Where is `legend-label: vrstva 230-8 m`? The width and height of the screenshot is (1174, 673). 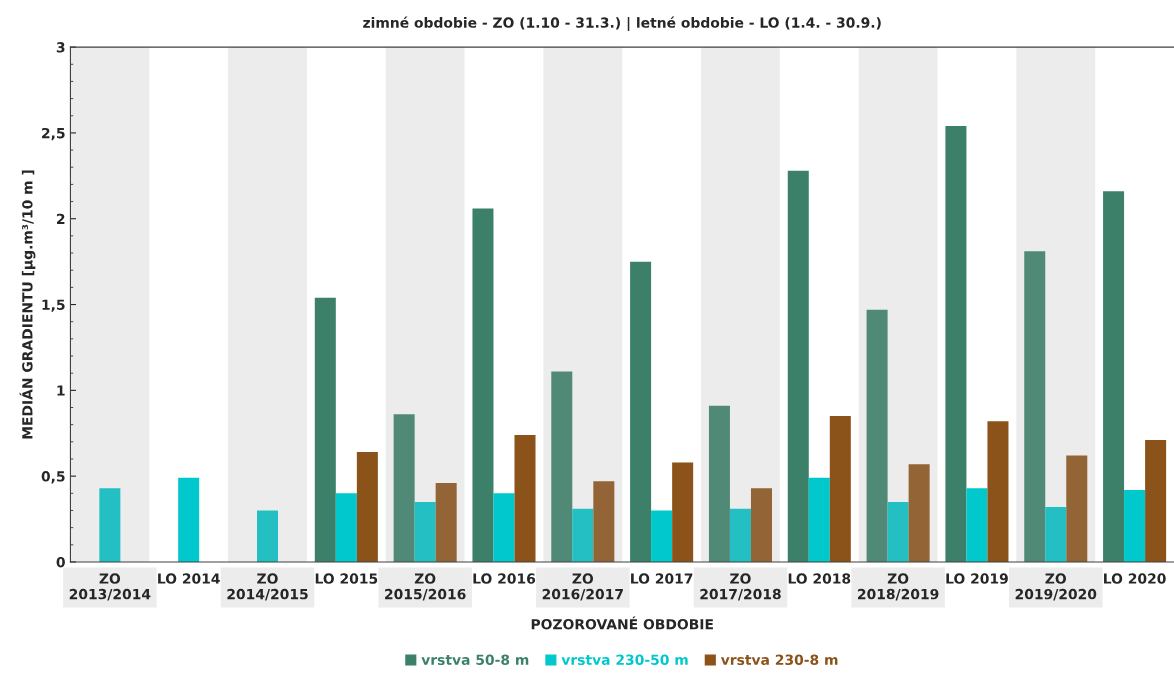 legend-label: vrstva 230-8 m is located at coordinates (779, 660).